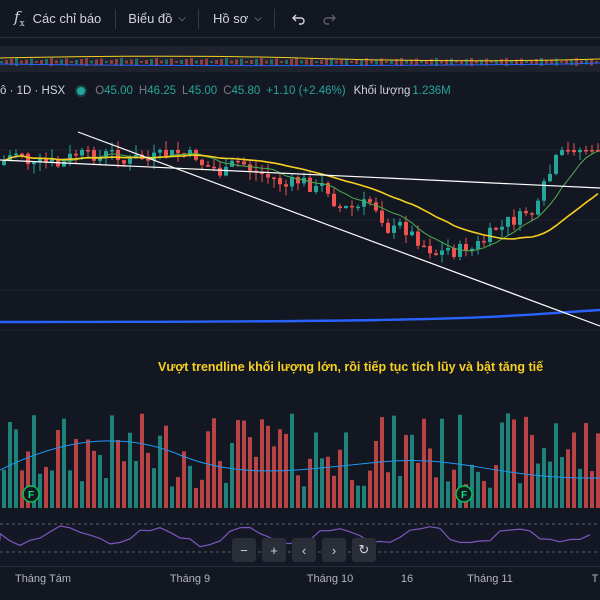 The height and width of the screenshot is (600, 600). I want to click on reset-chart-button: ↻, so click(364, 550).